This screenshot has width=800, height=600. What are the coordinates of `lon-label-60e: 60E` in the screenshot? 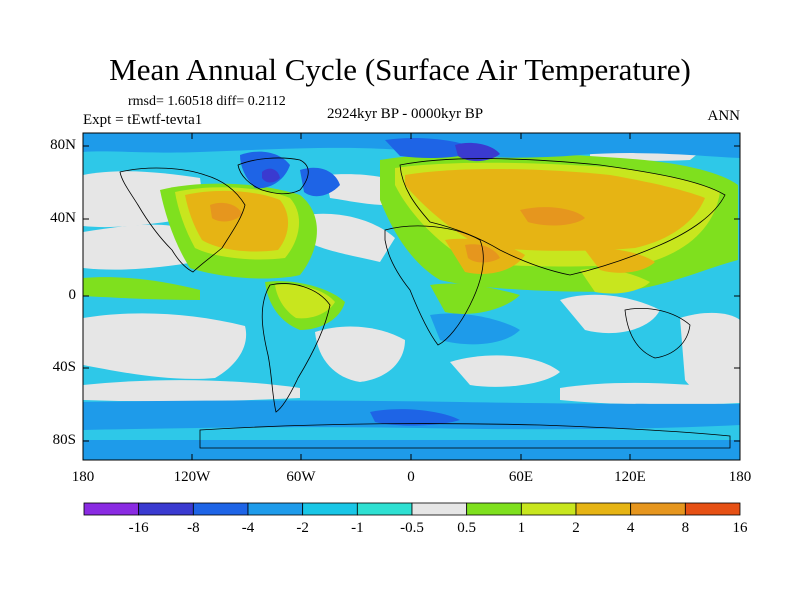 It's located at (521, 477).